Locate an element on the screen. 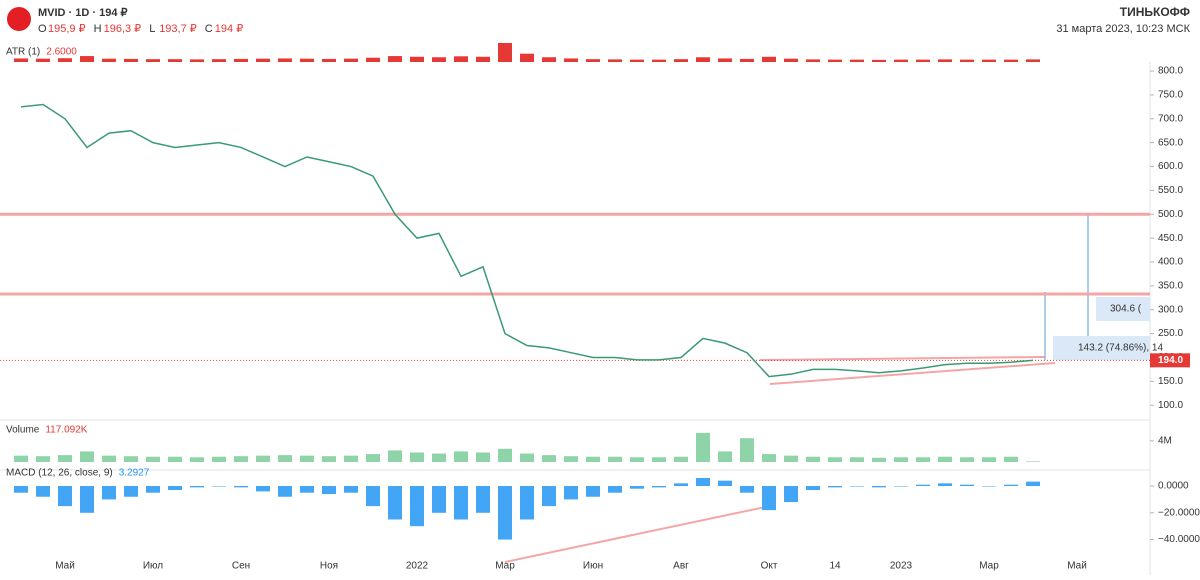 The width and height of the screenshot is (1200, 580). indicator-value: 2.6000 is located at coordinates (61, 52).